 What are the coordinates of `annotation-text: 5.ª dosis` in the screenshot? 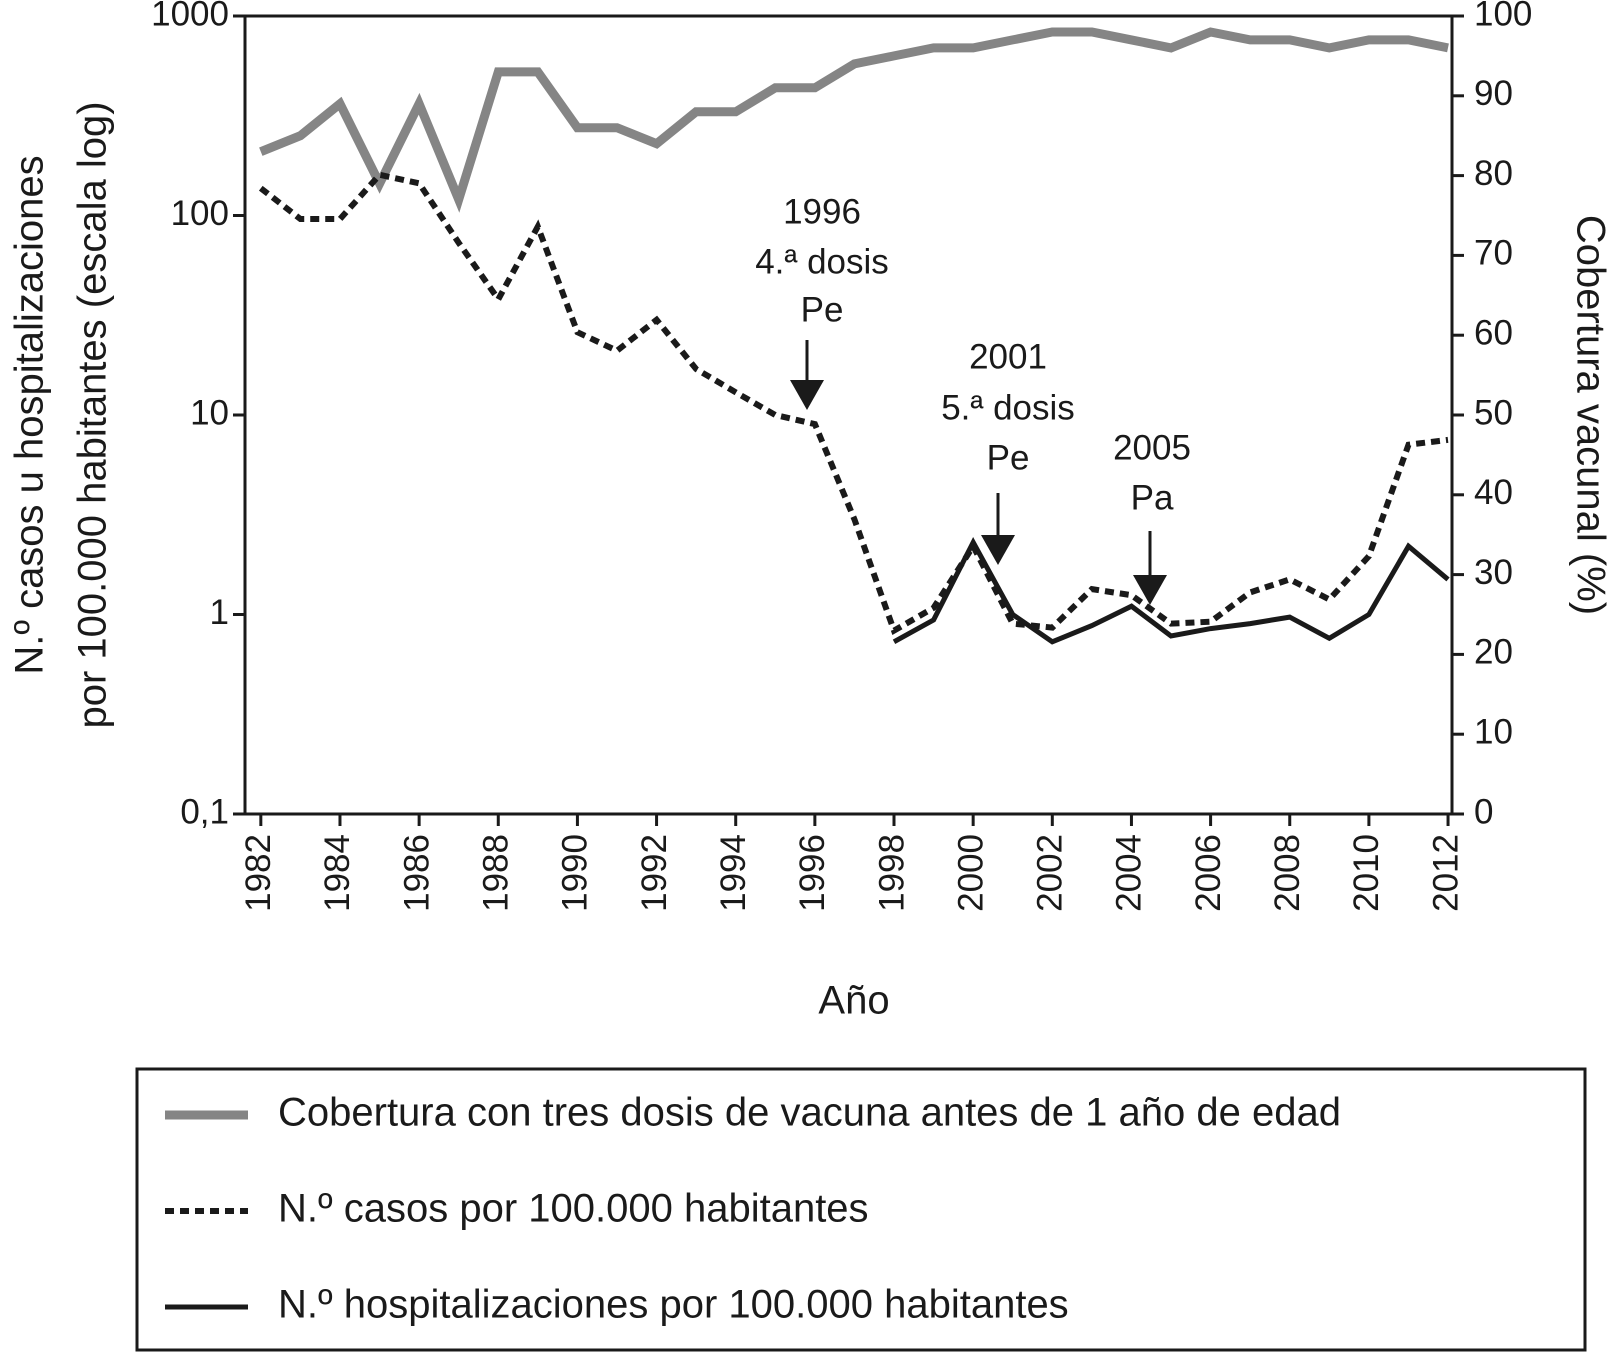 It's located at (1008, 407).